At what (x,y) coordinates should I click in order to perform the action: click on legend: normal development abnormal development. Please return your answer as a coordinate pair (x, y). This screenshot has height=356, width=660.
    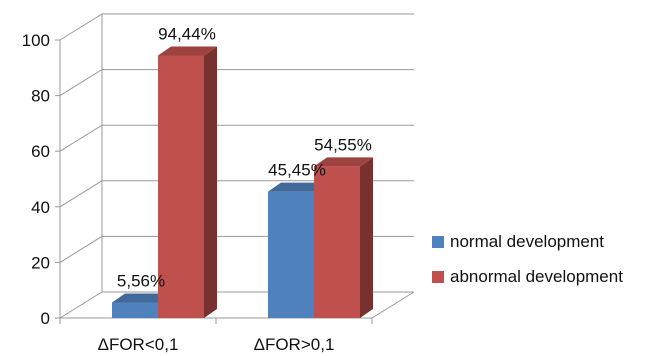
    Looking at the image, I should click on (527, 259).